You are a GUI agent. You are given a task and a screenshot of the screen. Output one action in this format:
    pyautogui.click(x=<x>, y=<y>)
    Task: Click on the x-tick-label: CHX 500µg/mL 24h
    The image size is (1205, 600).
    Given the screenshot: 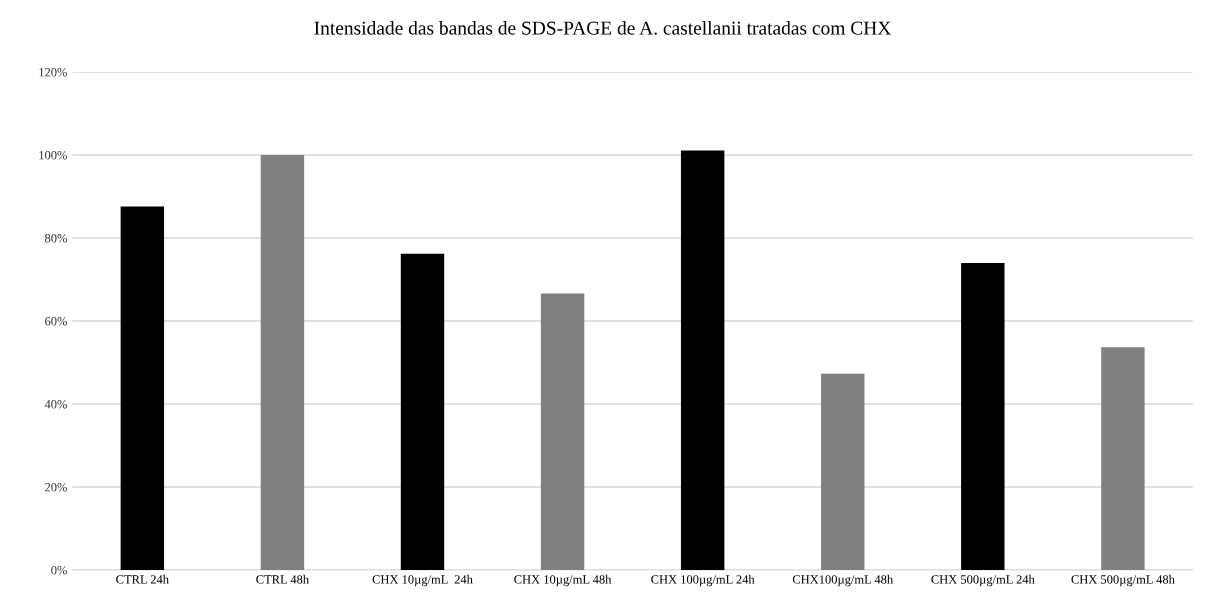 What is the action you would take?
    pyautogui.click(x=983, y=580)
    